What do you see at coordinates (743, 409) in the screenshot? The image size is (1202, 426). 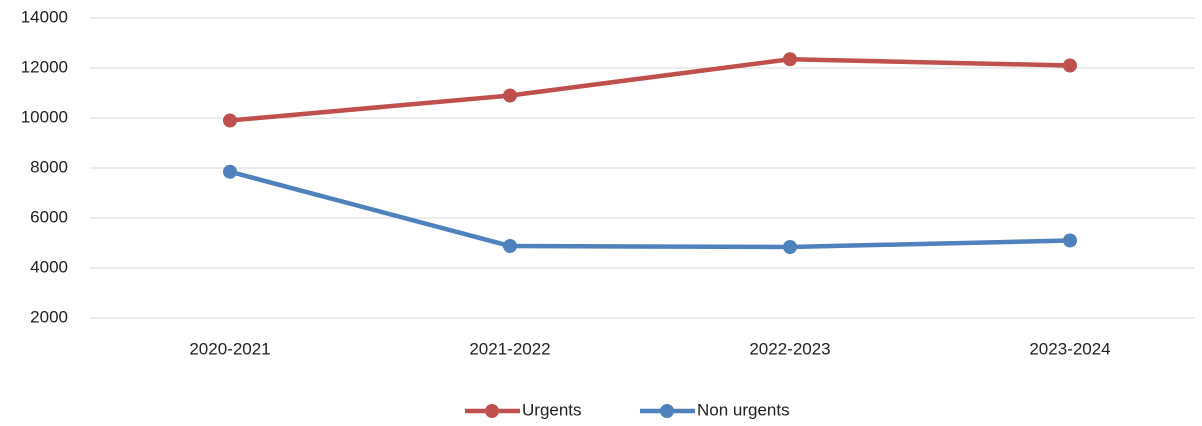 I see `legend-label: Non urgents` at bounding box center [743, 409].